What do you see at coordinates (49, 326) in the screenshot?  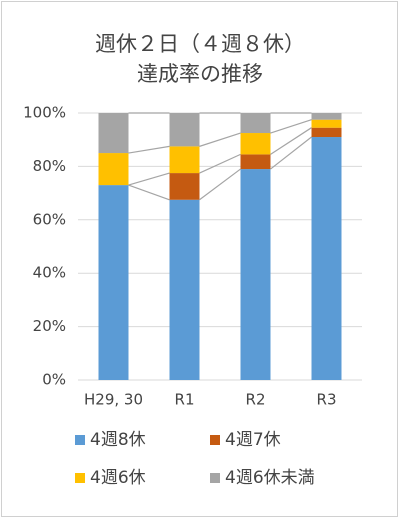 I see `y-tick-label: 20%` at bounding box center [49, 326].